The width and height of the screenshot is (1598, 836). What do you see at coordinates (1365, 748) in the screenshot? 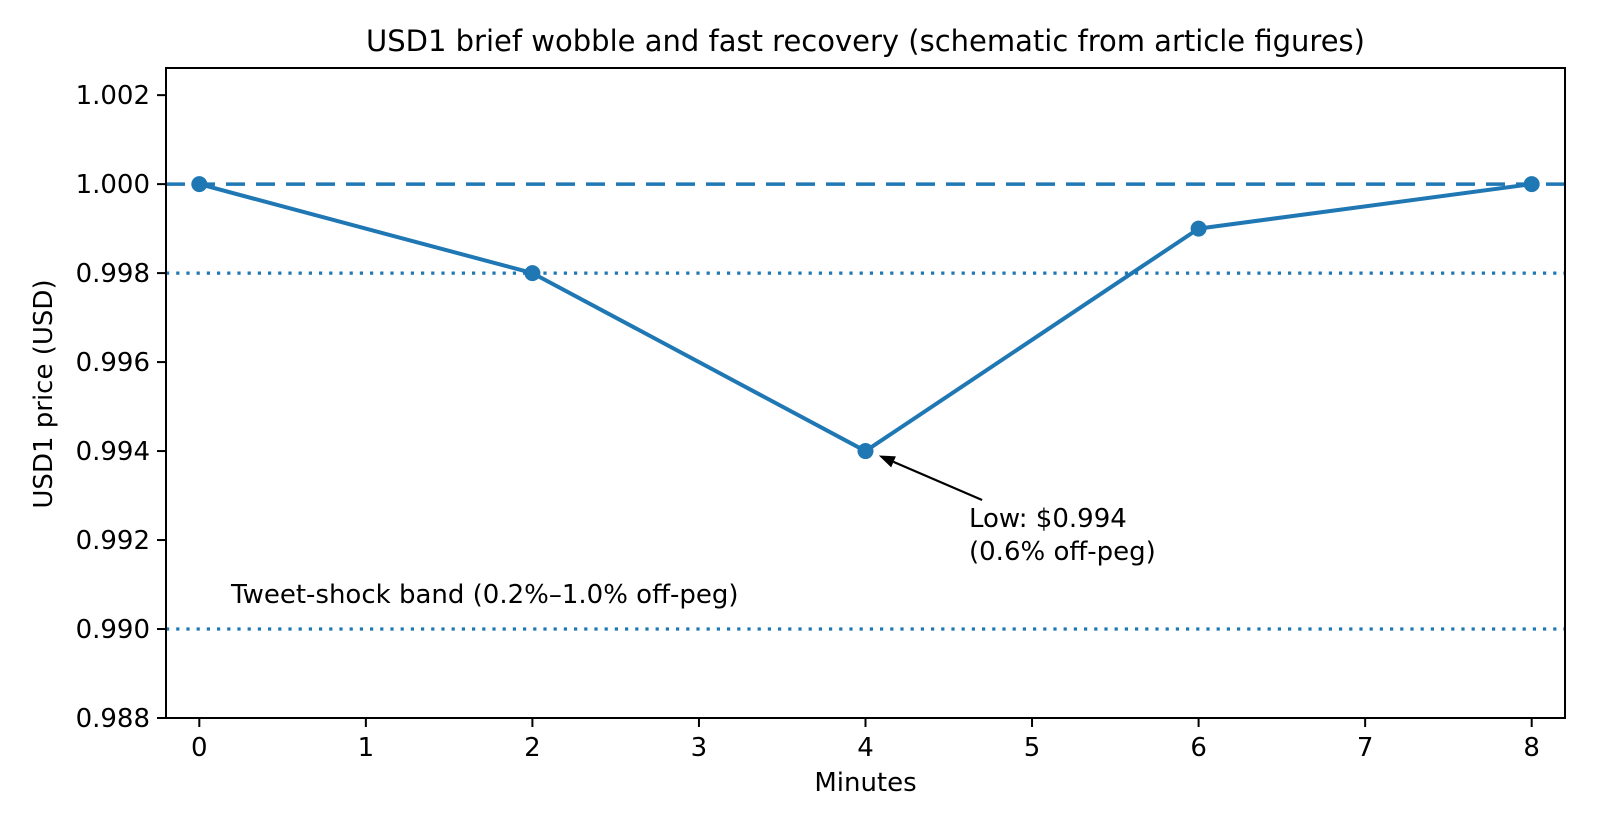
I see `x-tick-label: 7` at bounding box center [1365, 748].